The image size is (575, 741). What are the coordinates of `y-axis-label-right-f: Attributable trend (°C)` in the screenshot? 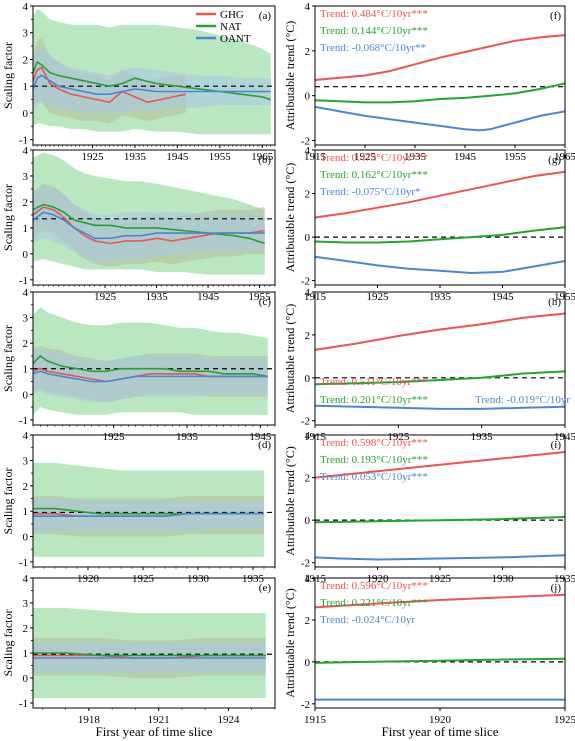 It's located at (290, 75).